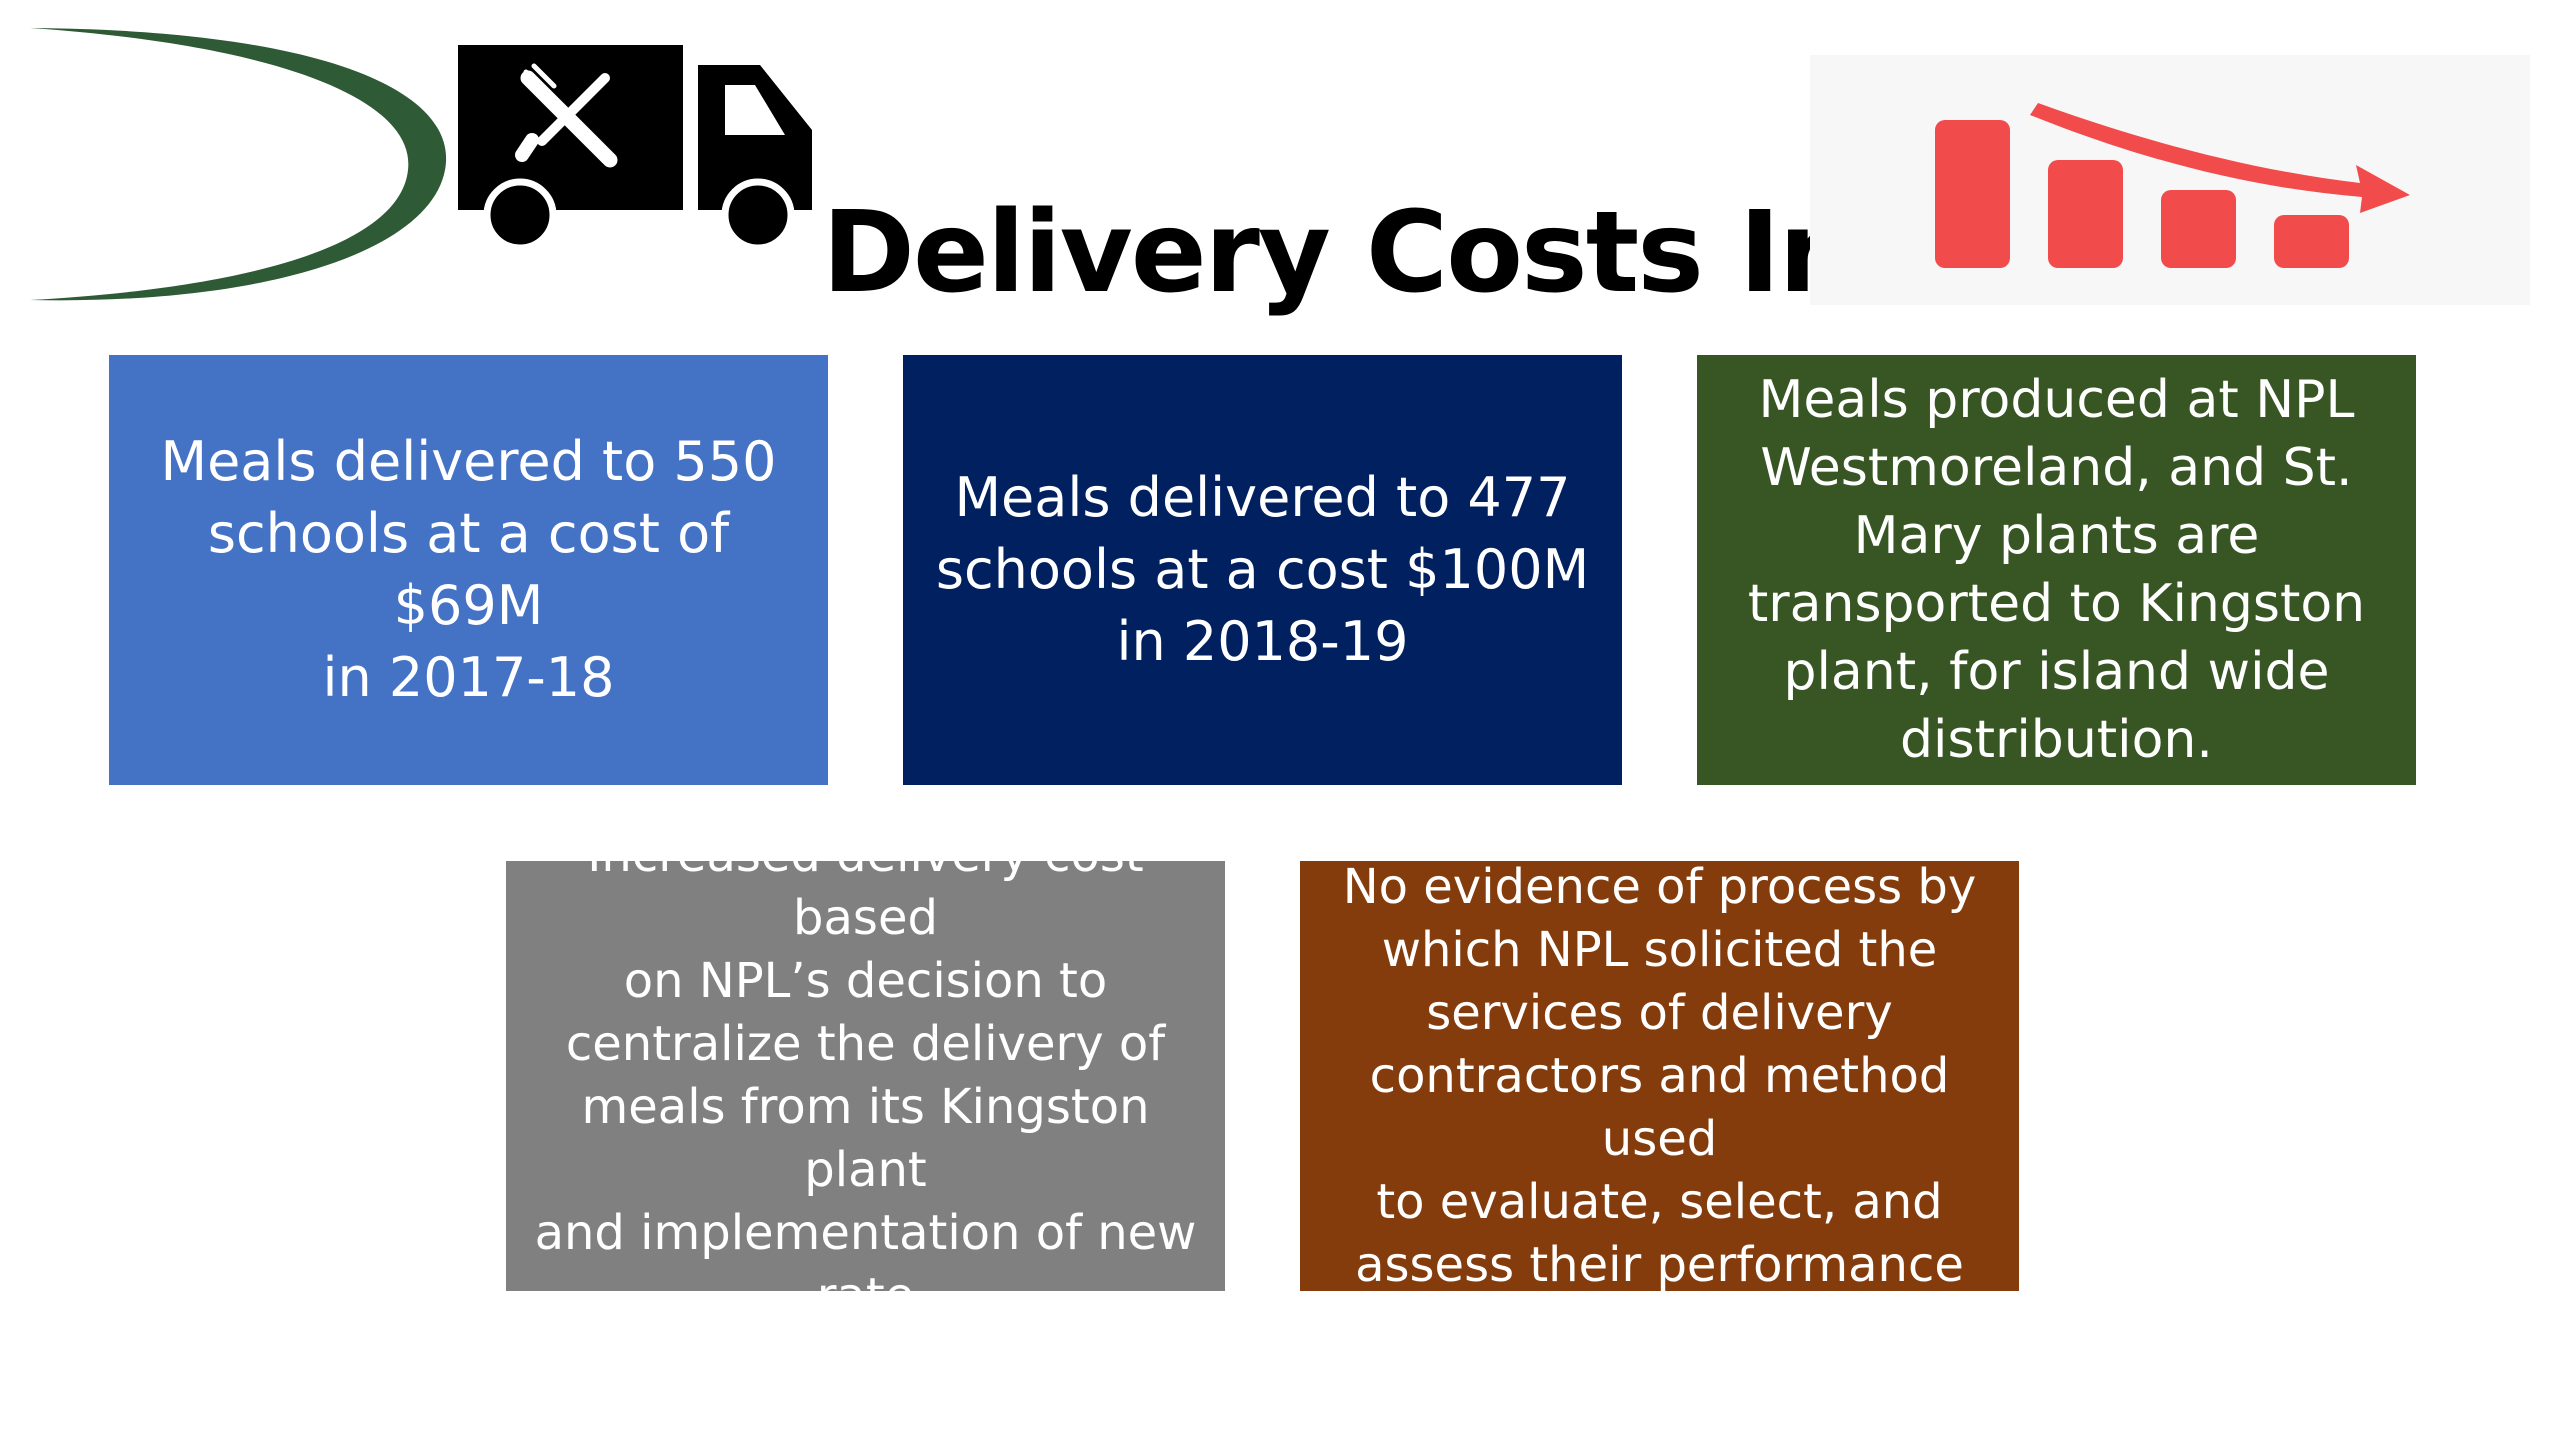 This screenshot has width=2560, height=1440. Describe the element at coordinates (865, 886) in the screenshot. I see `box-line: Increased delivery cost based` at that location.